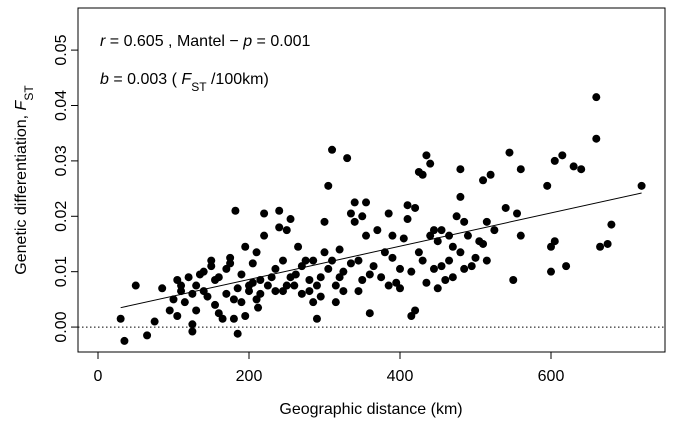 Image resolution: width=677 pixels, height=421 pixels. What do you see at coordinates (174, 41) in the screenshot?
I see `text-part: = 0.605 , Mantel −` at bounding box center [174, 41].